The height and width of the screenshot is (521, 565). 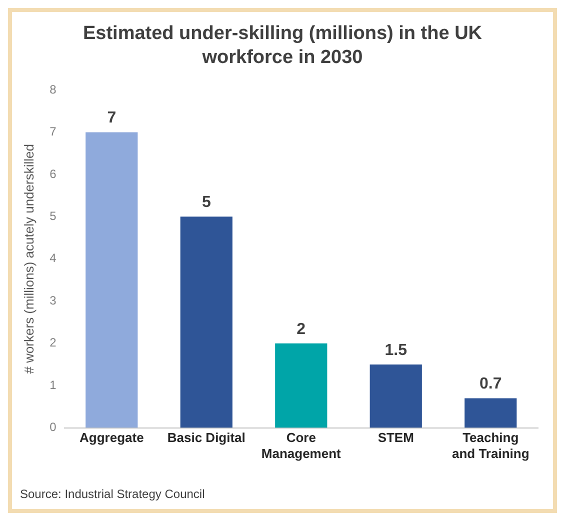 I want to click on data-label: 2, so click(x=301, y=329).